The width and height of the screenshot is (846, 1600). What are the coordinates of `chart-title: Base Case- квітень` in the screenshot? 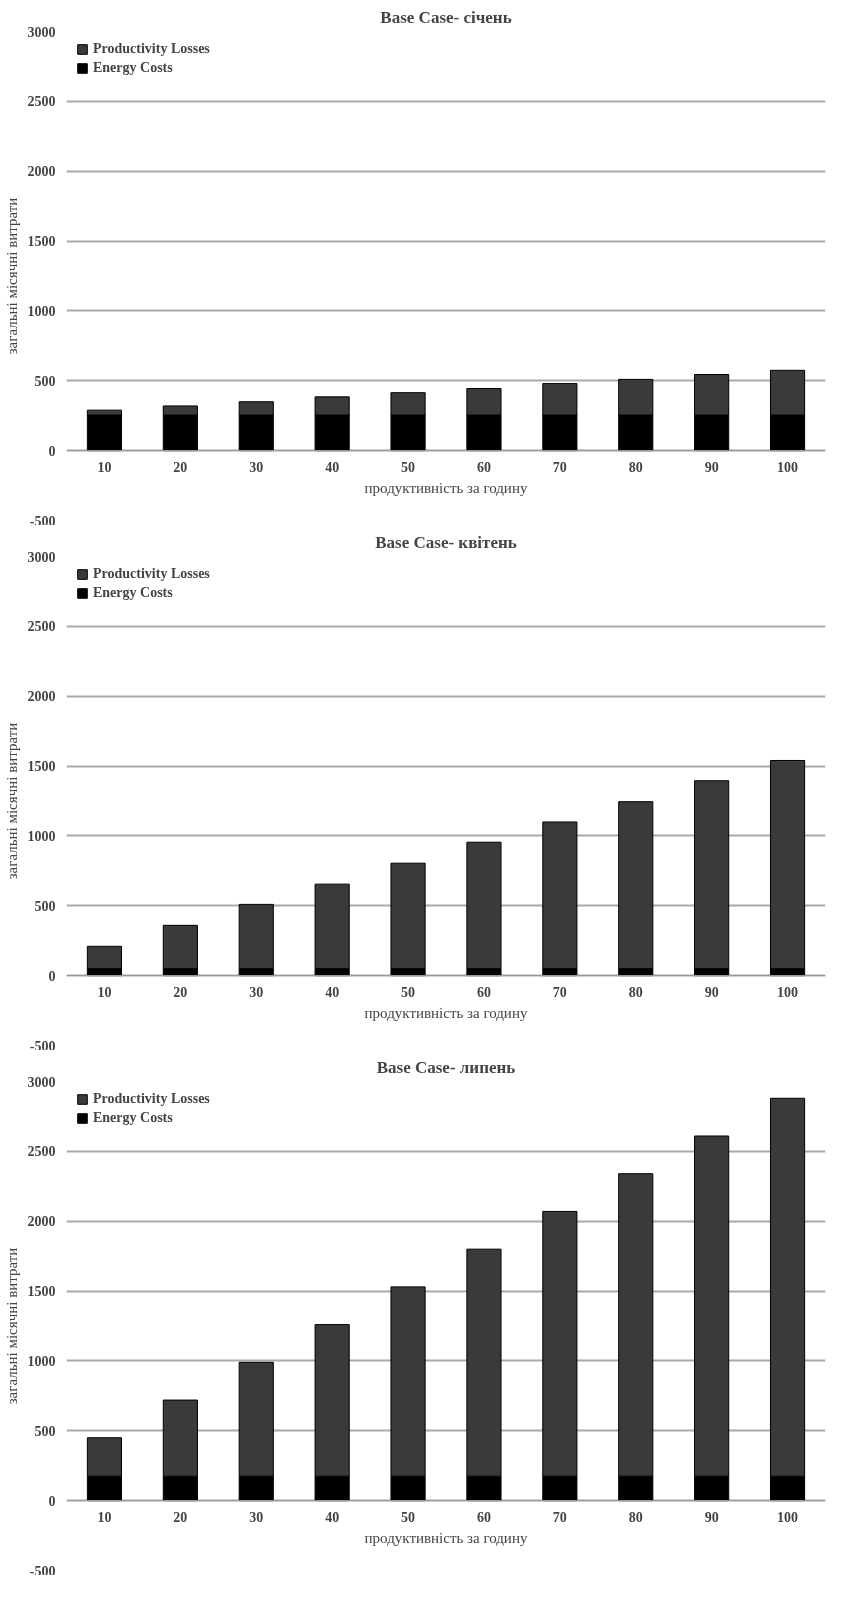 It's located at (446, 542).